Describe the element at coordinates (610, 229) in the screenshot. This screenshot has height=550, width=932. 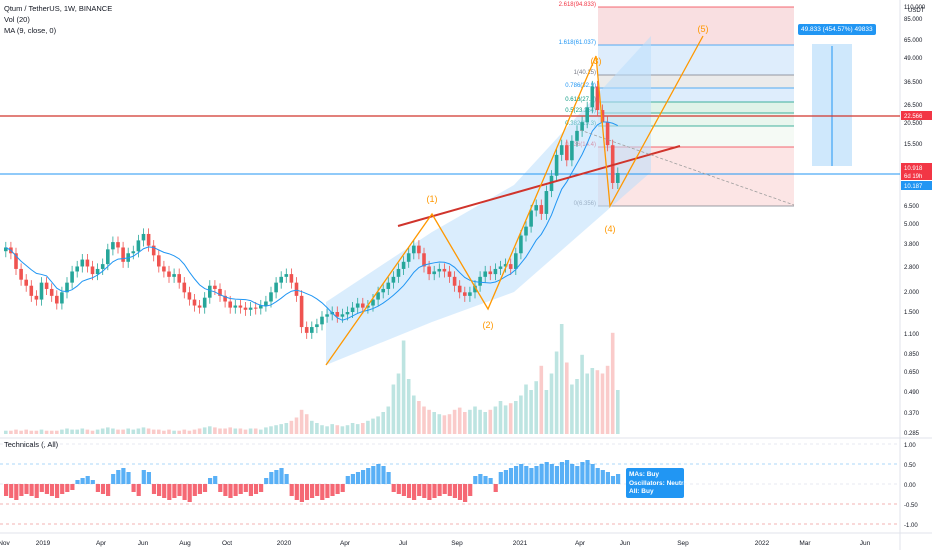
I see `elliott-label: (4)` at that location.